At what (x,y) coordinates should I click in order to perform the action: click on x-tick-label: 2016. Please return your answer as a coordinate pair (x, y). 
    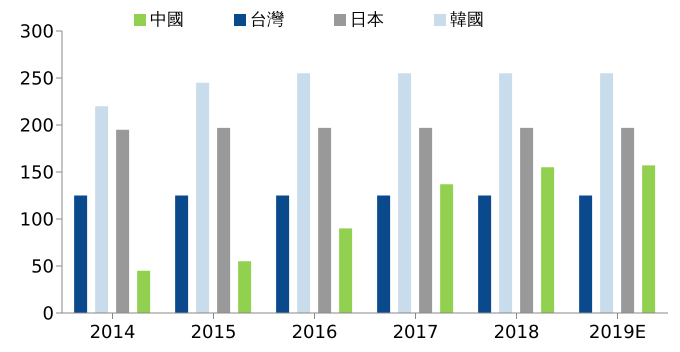
    Looking at the image, I should click on (315, 332).